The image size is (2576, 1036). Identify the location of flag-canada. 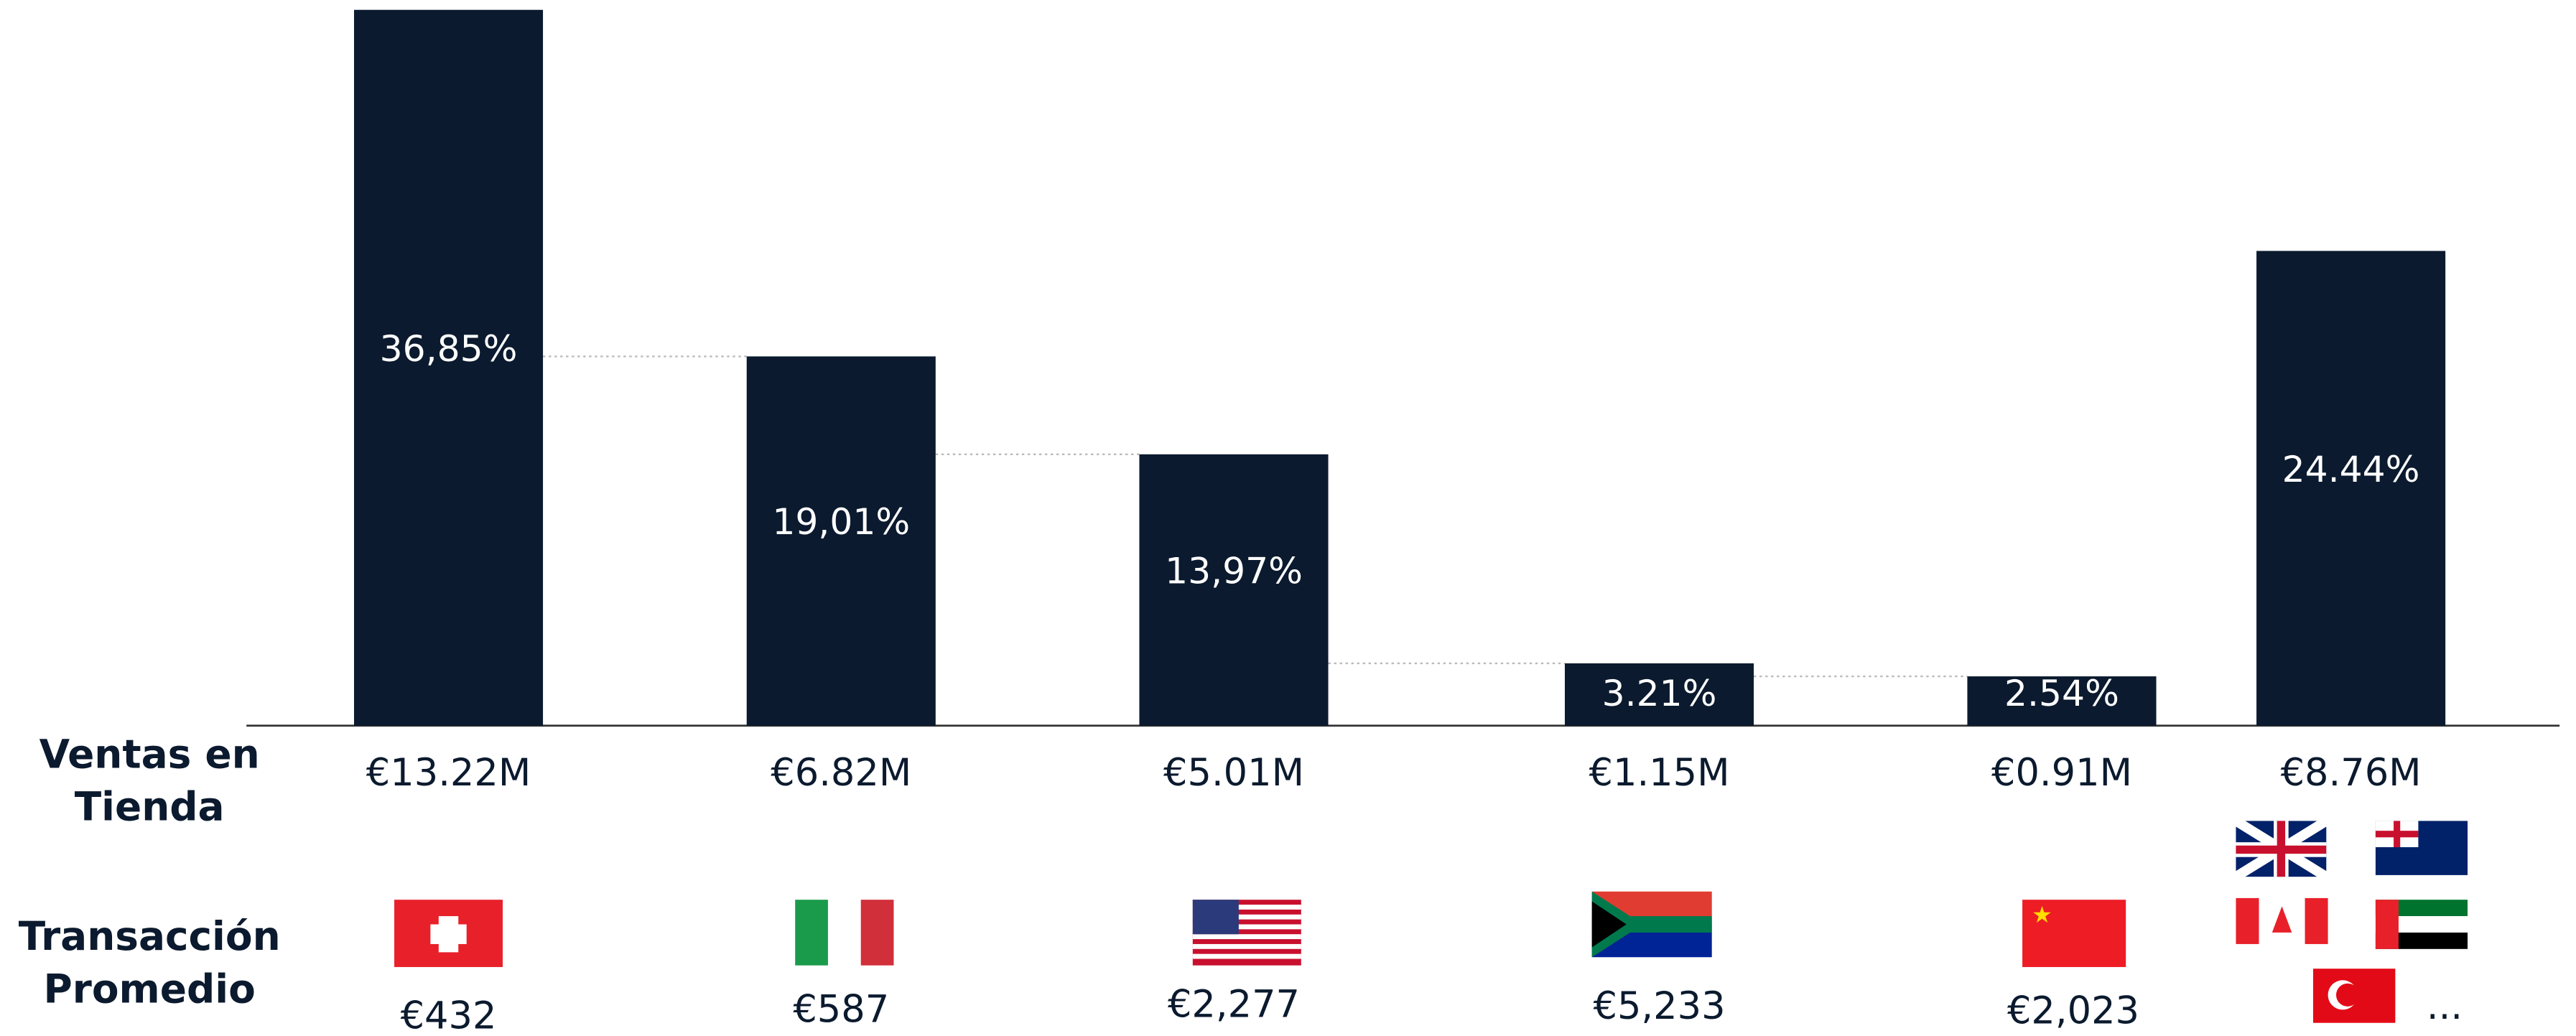
(2282, 920).